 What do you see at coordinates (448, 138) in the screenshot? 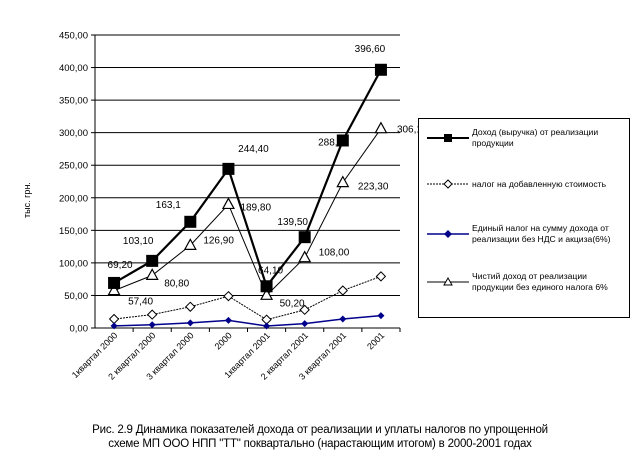
I see `legend-symbol-square` at bounding box center [448, 138].